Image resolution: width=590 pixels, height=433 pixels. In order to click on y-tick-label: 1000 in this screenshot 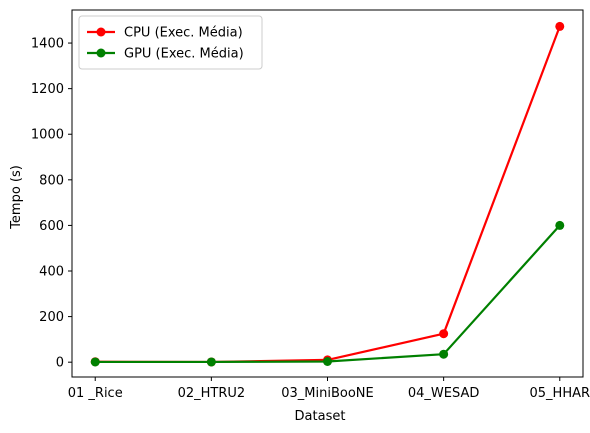, I will do `click(47, 135)`.